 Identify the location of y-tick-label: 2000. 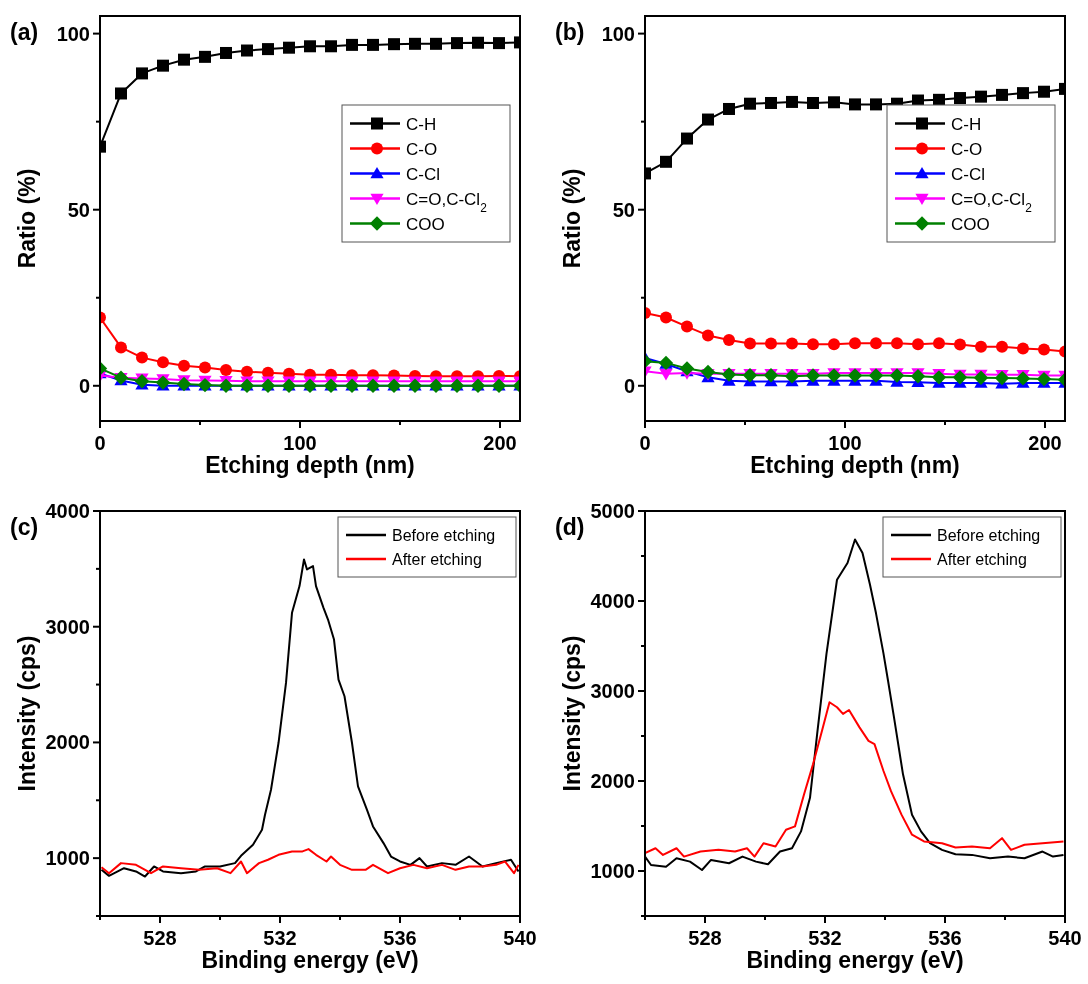
(612, 781).